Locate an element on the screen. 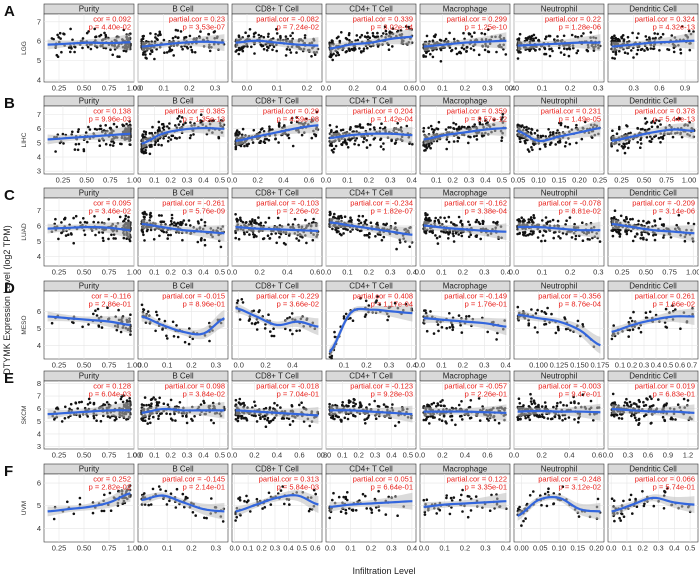  x-tick-label: 0.25 is located at coordinates (59, 455).